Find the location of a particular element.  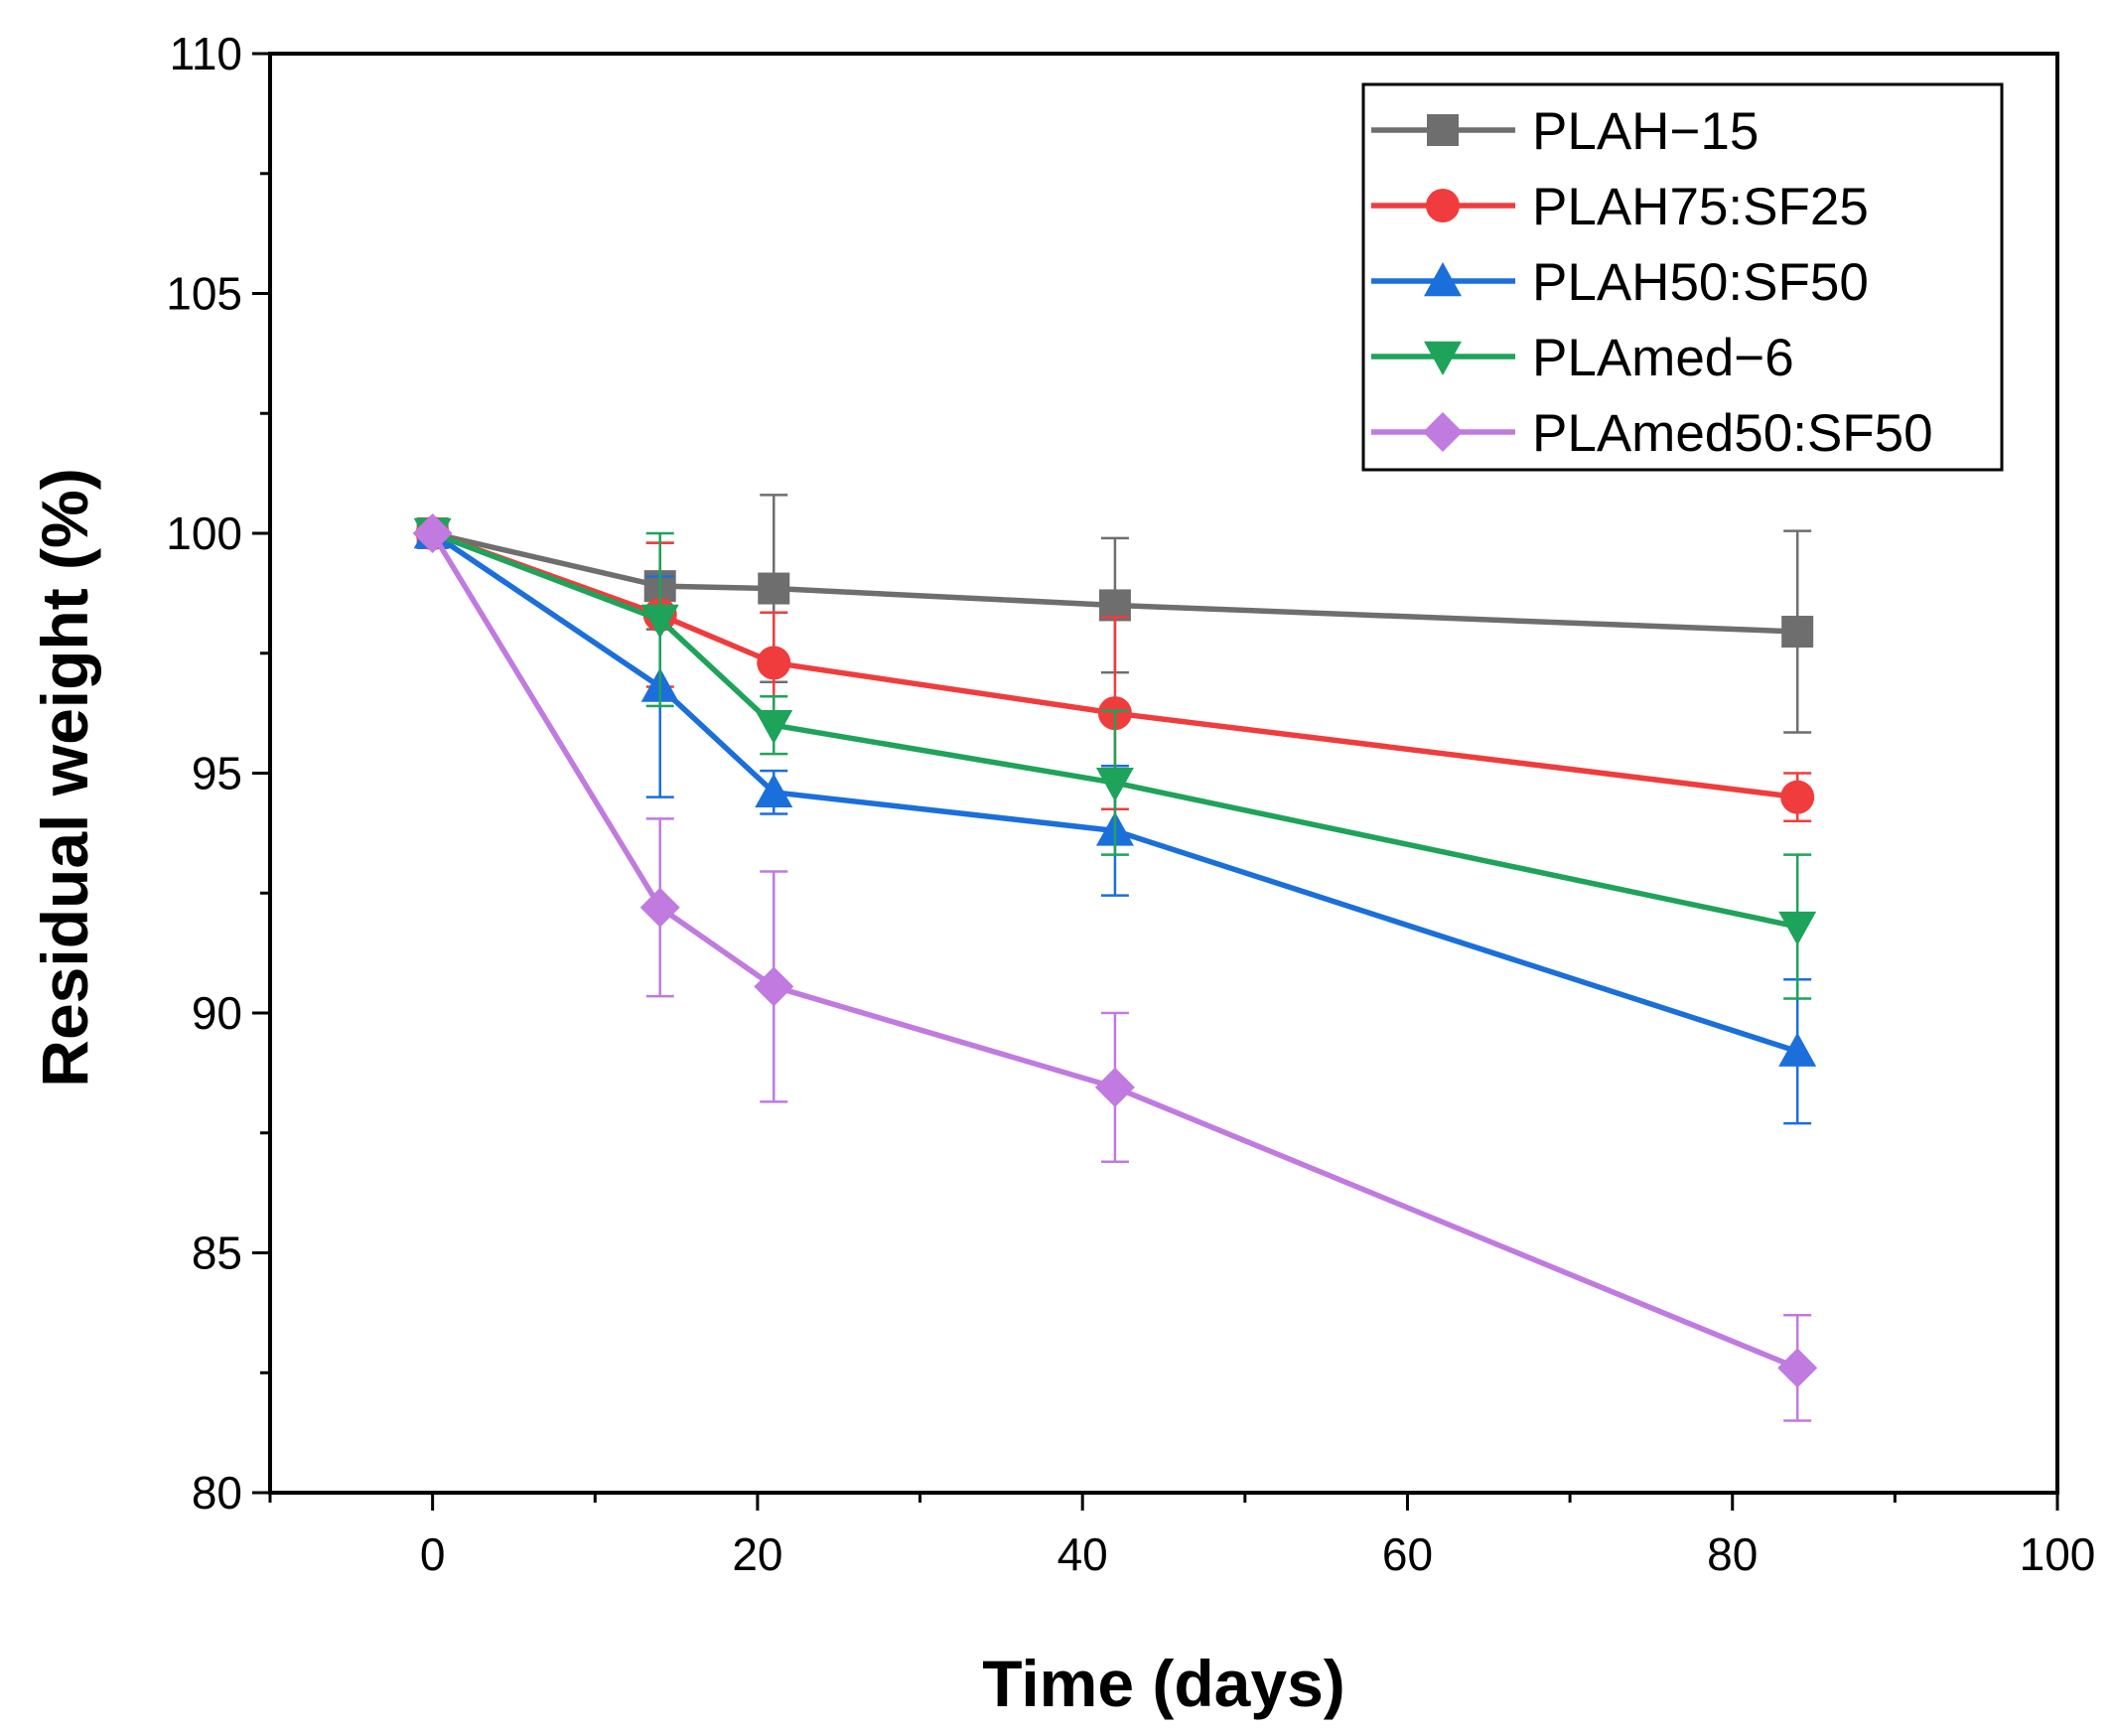

y-axis-title: Residual weight (%) is located at coordinates (65, 777).